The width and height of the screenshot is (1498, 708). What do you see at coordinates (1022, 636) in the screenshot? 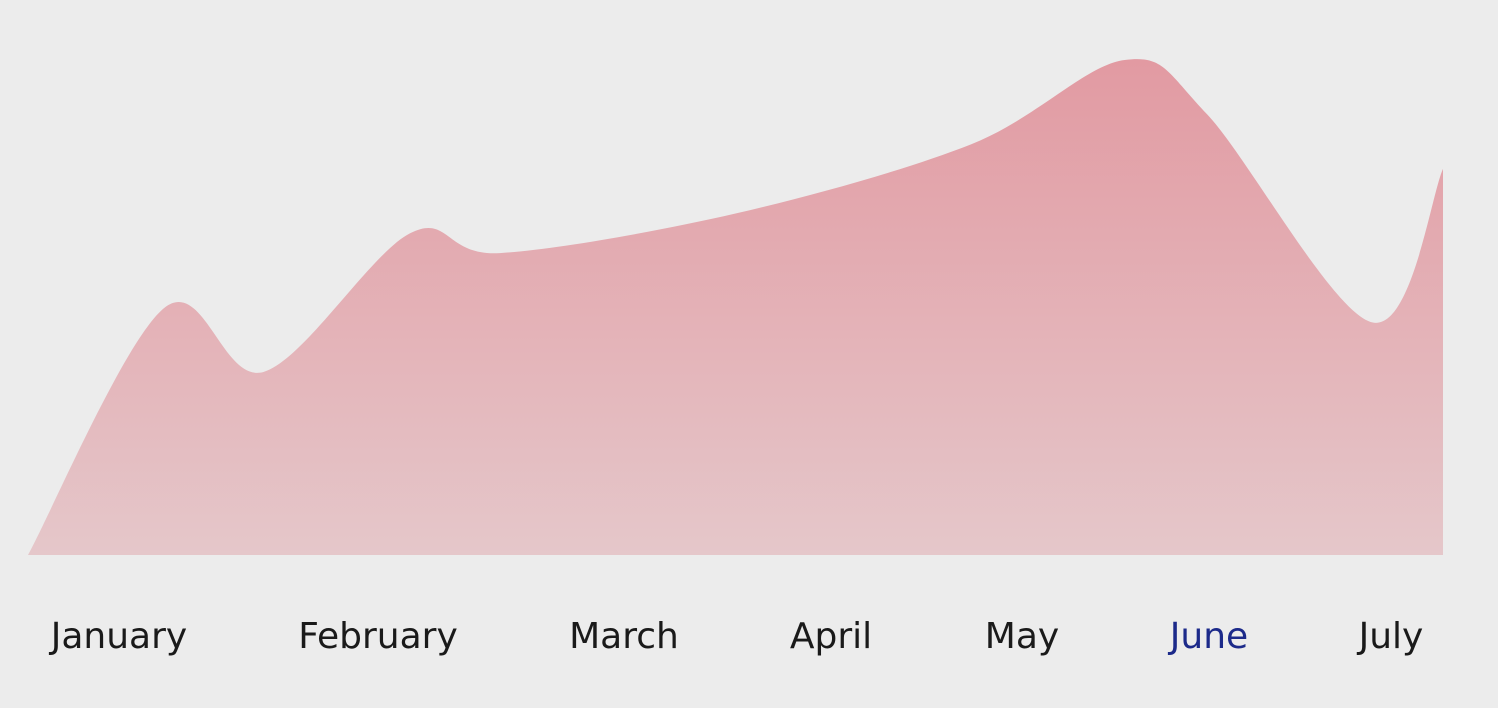
I see `x-tick-label-may: May` at bounding box center [1022, 636].